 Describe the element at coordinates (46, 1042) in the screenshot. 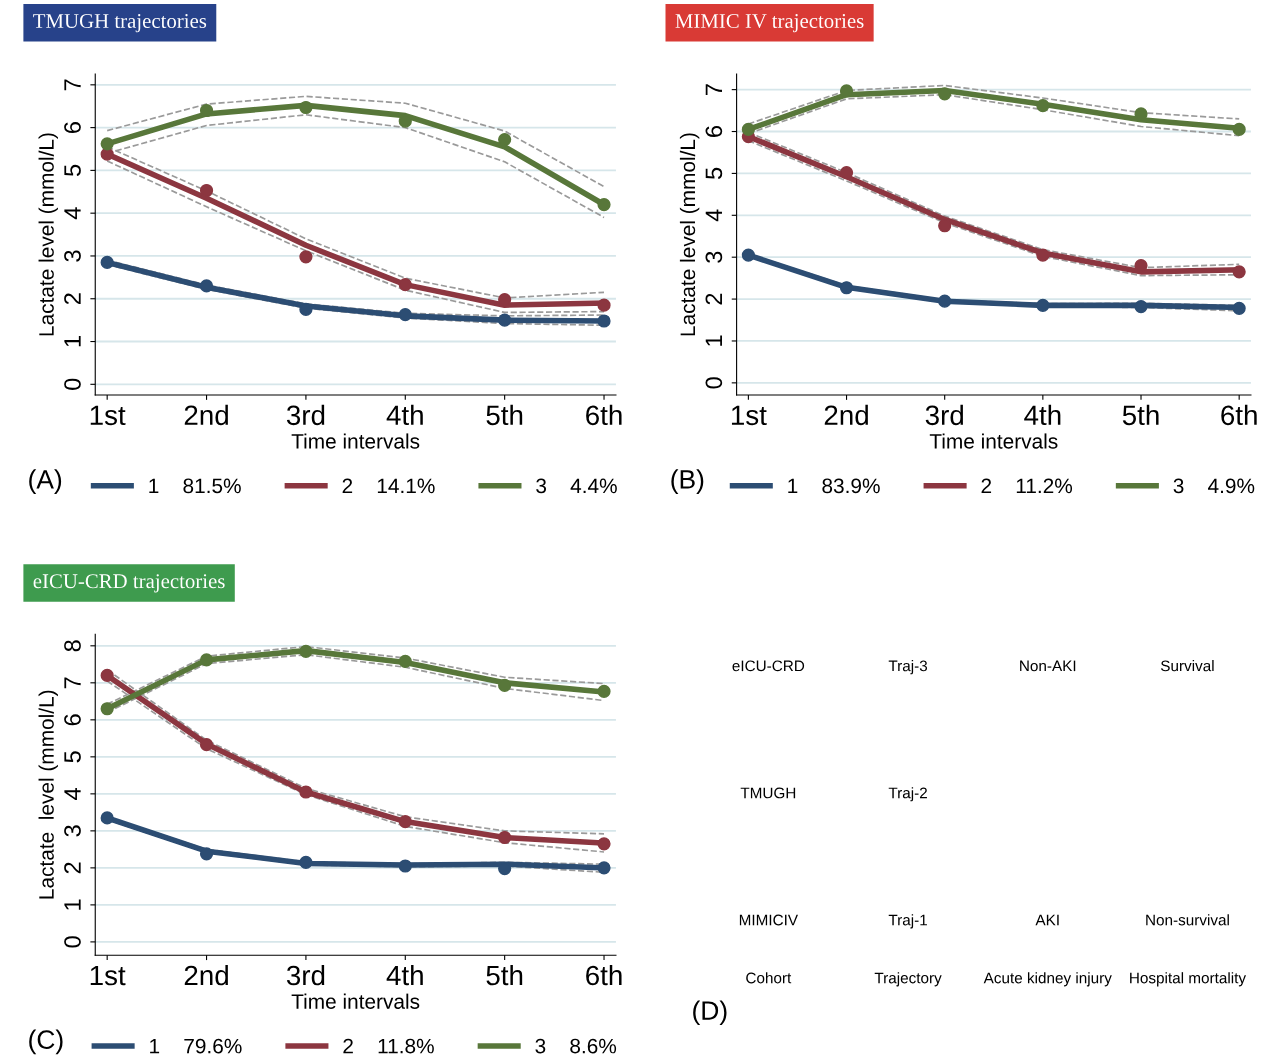

I see `text: (C)` at that location.